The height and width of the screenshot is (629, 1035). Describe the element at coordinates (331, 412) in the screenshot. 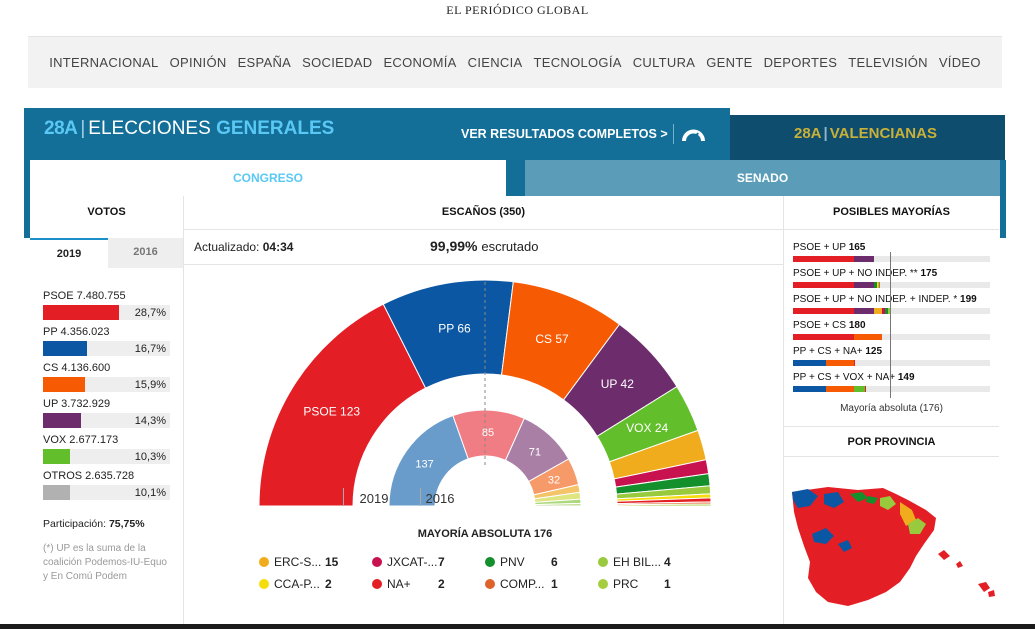

I see `seat-label: PSOE 123` at that location.